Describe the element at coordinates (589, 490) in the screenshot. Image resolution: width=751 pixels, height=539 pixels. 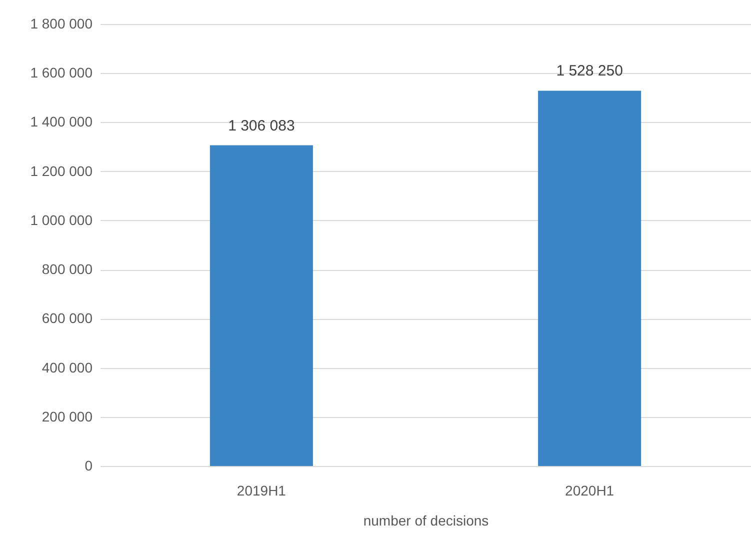
I see `x-tick-label: 2020H1` at that location.